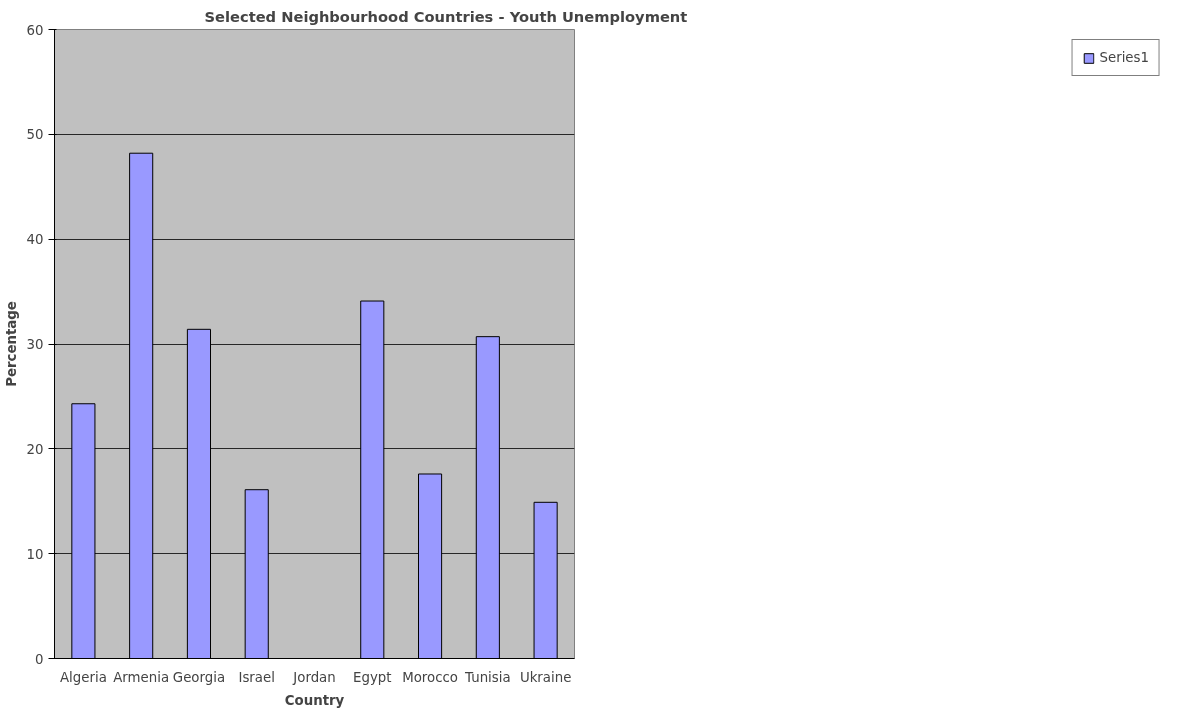  I want to click on x-tick-label: Morocco, so click(430, 677).